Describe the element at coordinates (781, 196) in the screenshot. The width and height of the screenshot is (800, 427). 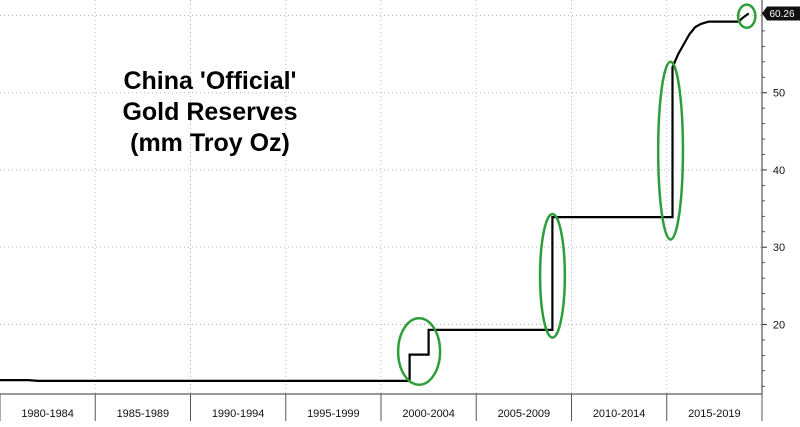
I see `y-axis: 20 30 40 50 60.26` at that location.